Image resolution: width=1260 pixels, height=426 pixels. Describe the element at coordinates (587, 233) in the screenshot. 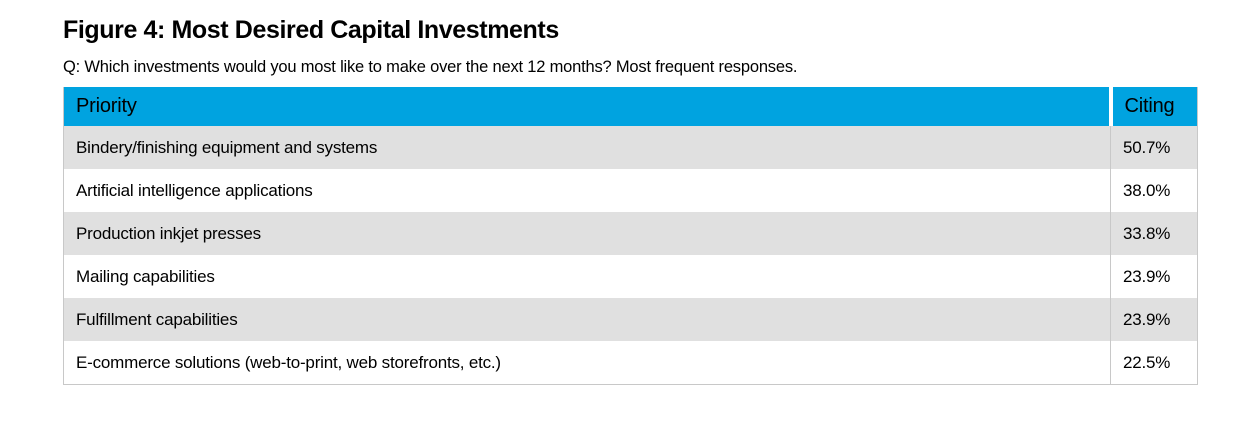

I see `priority-cell: Production inkjet presses` at that location.